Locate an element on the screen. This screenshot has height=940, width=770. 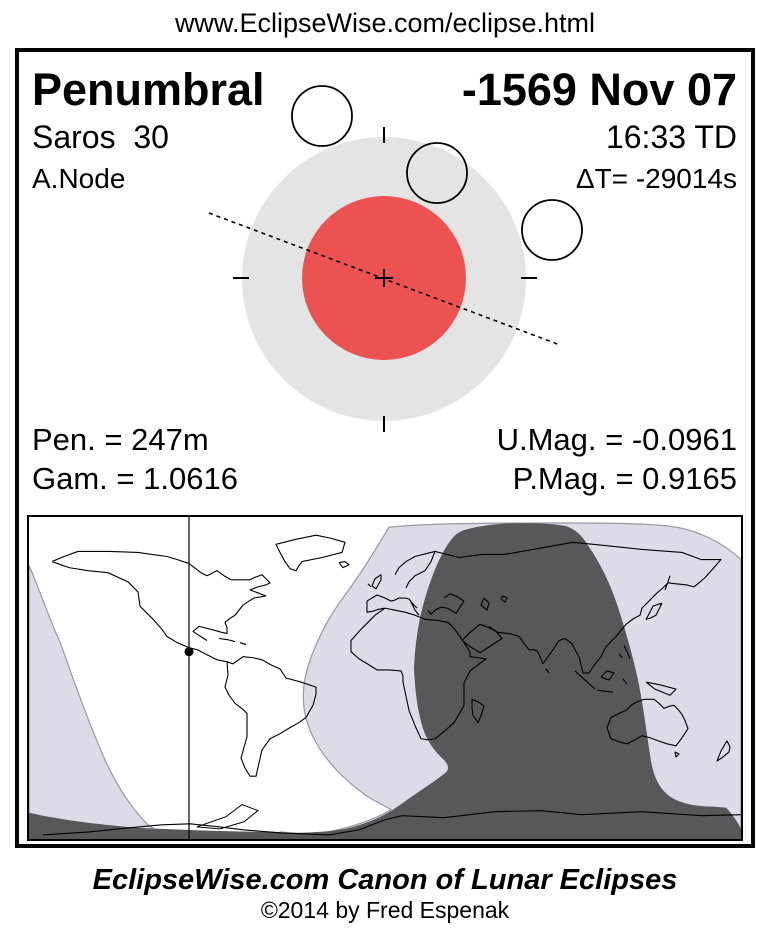
source-url-text: www.EclipseWise.com/eclipse.html is located at coordinates (385, 23).